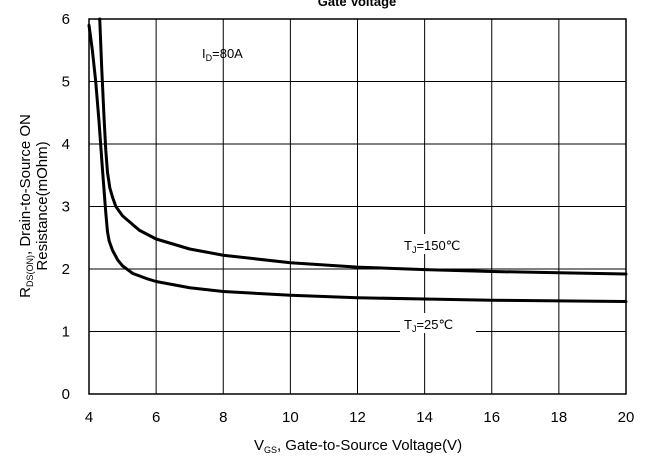 This screenshot has width=652, height=459. Describe the element at coordinates (428, 325) in the screenshot. I see `annotation-tj25: TJ=25℃` at that location.